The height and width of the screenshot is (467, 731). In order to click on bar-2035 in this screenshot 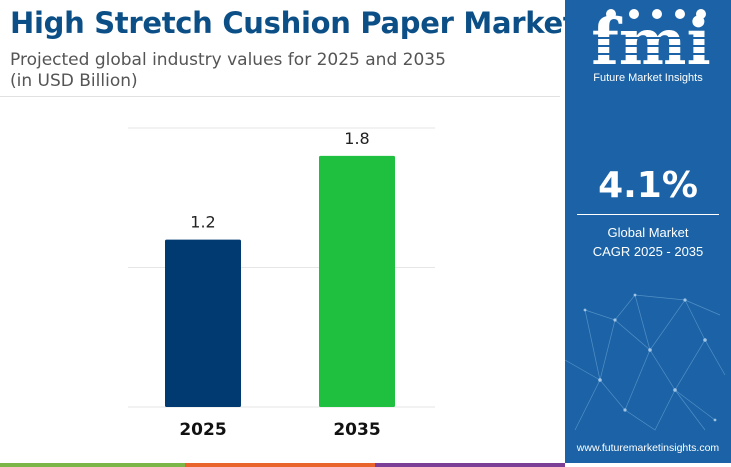, I will do `click(357, 281)`.